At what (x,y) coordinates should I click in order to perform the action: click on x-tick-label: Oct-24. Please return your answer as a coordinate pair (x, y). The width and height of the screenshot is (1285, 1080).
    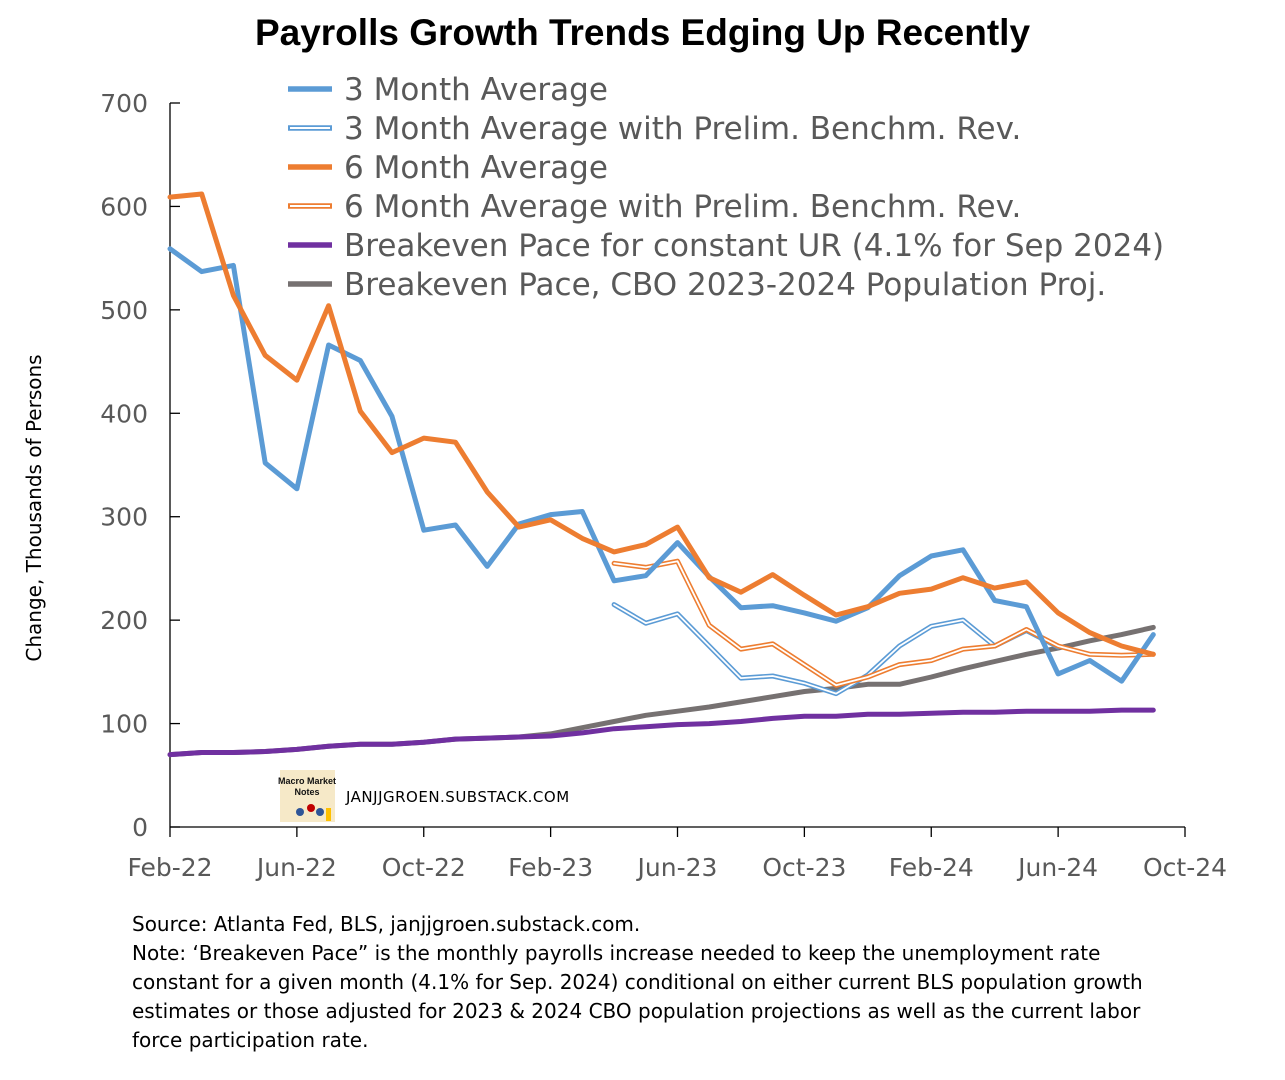
    Looking at the image, I should click on (1185, 867).